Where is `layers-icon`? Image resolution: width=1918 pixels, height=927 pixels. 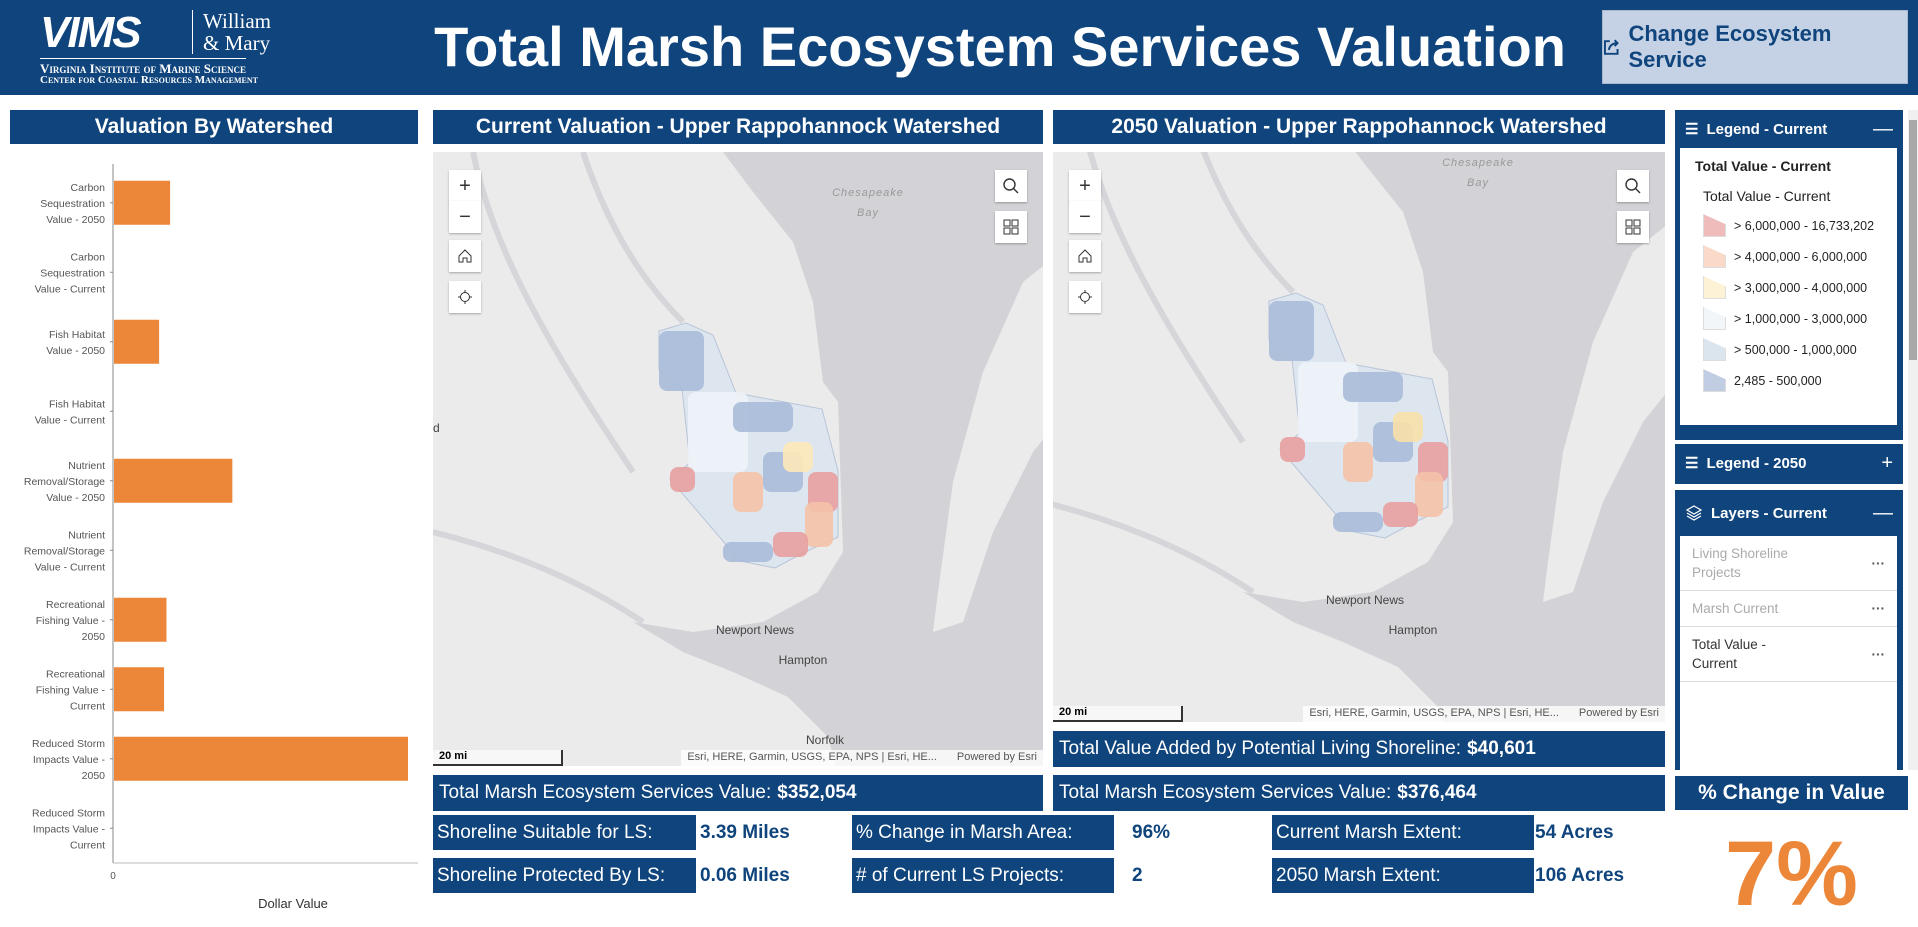 layers-icon is located at coordinates (1694, 513).